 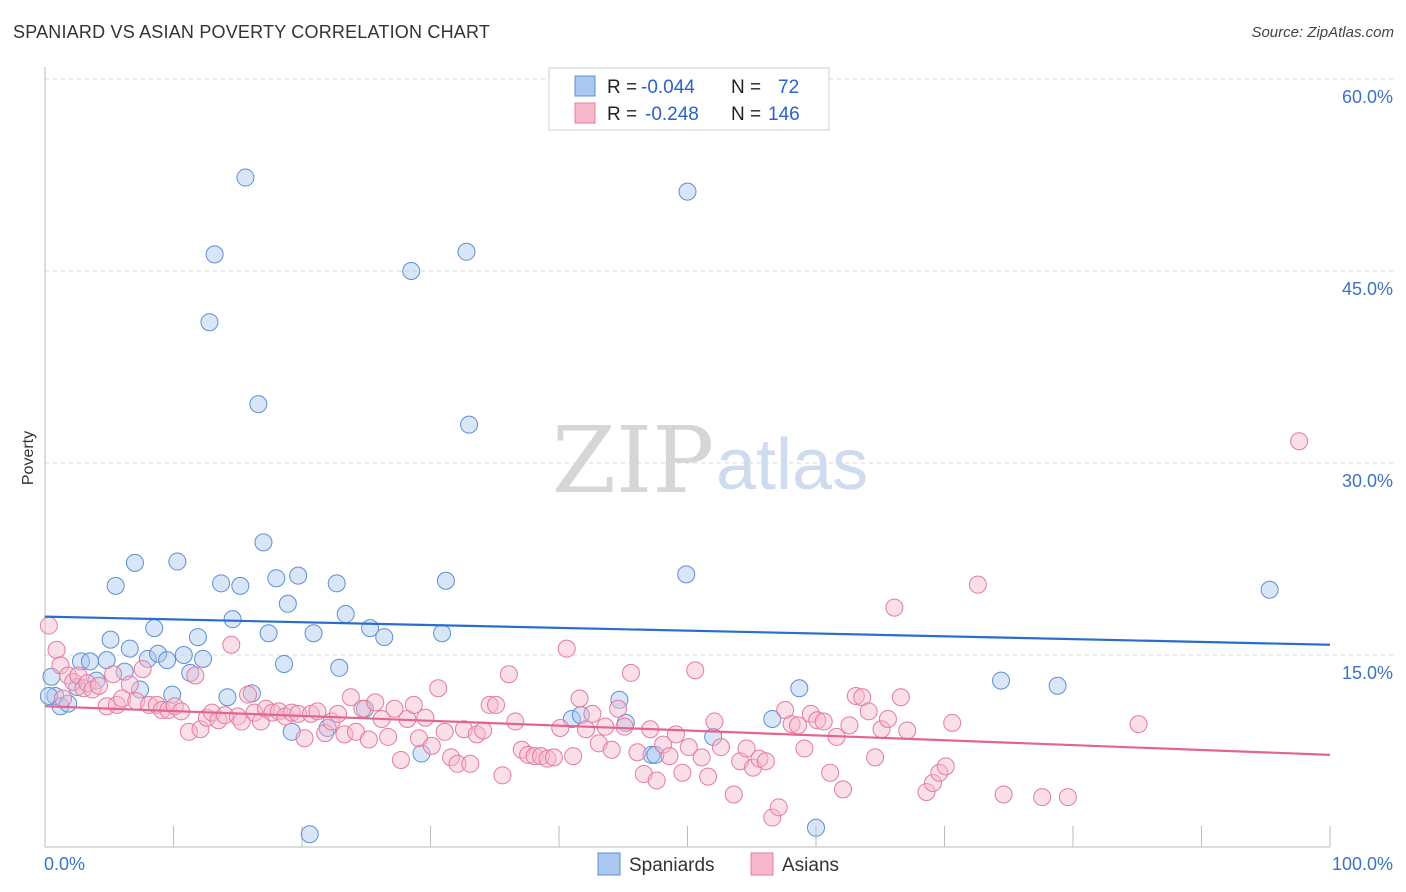 What do you see at coordinates (762, 864) in the screenshot?
I see `bottom-legend-swatch-asians` at bounding box center [762, 864].